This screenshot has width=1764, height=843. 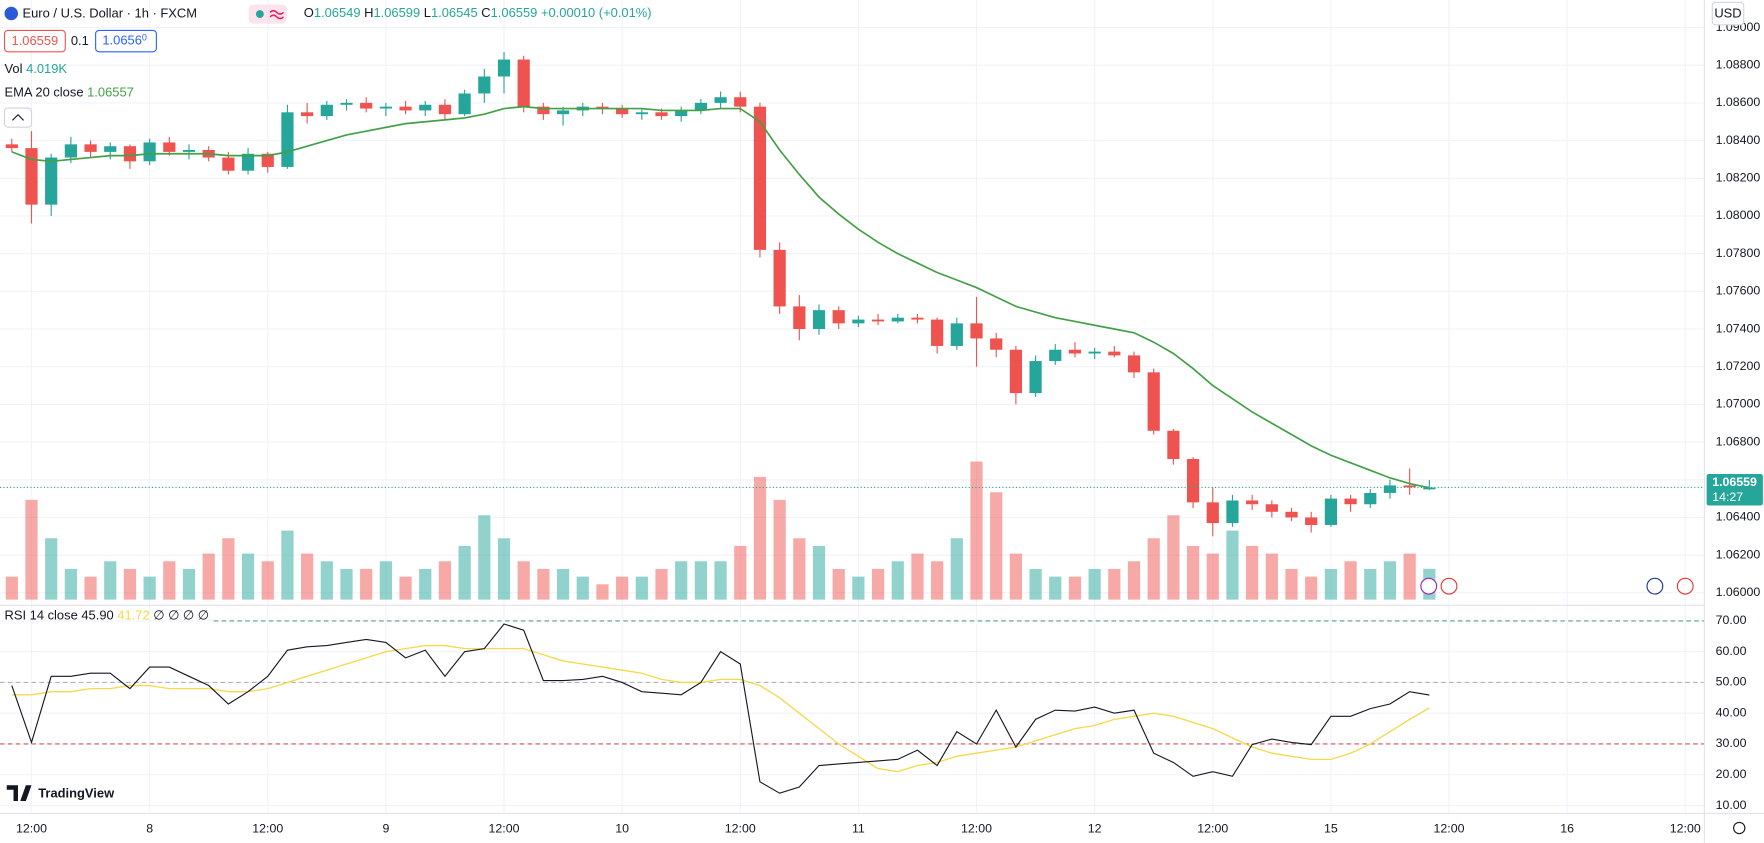 What do you see at coordinates (14, 68) in the screenshot?
I see `volume-name: Vol` at bounding box center [14, 68].